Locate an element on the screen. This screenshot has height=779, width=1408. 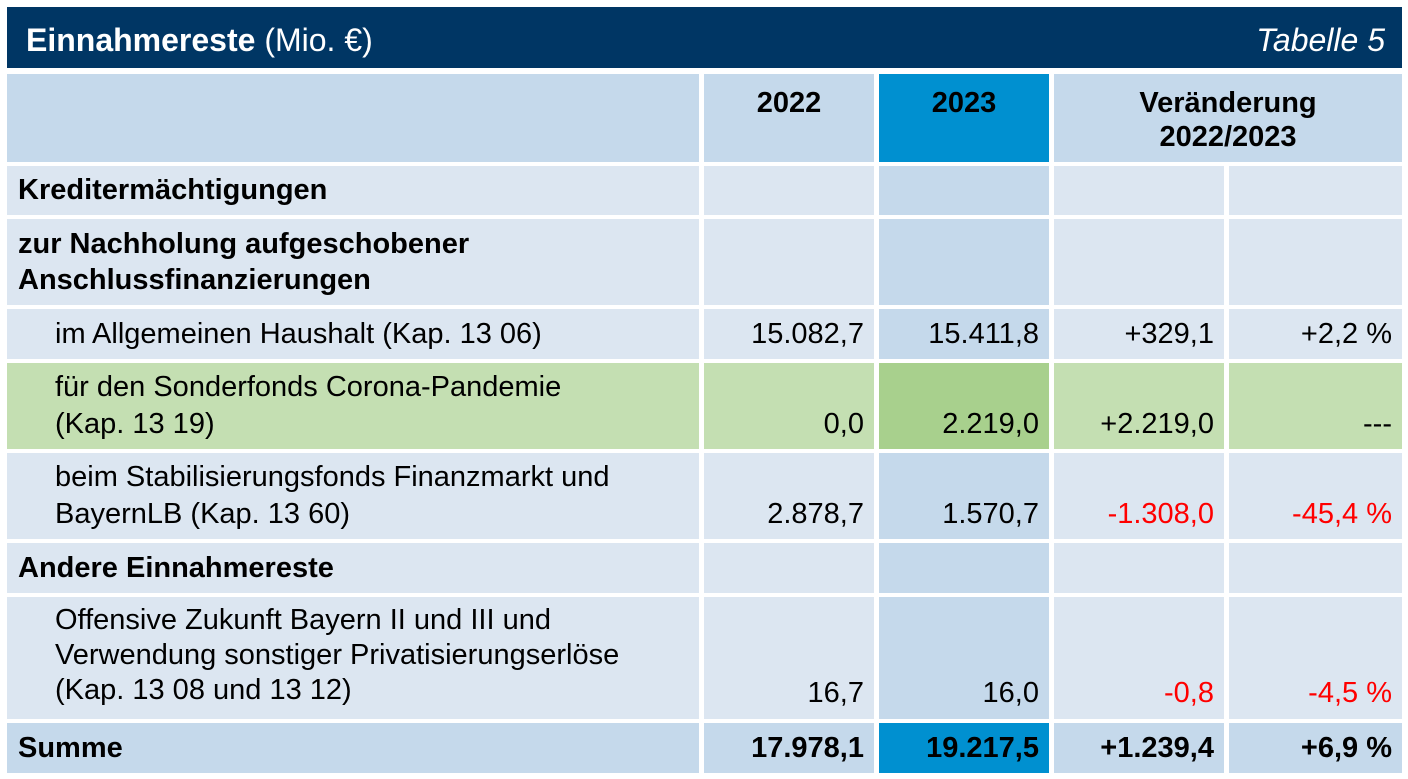
change-absolute: -0,8 is located at coordinates (1139, 658).